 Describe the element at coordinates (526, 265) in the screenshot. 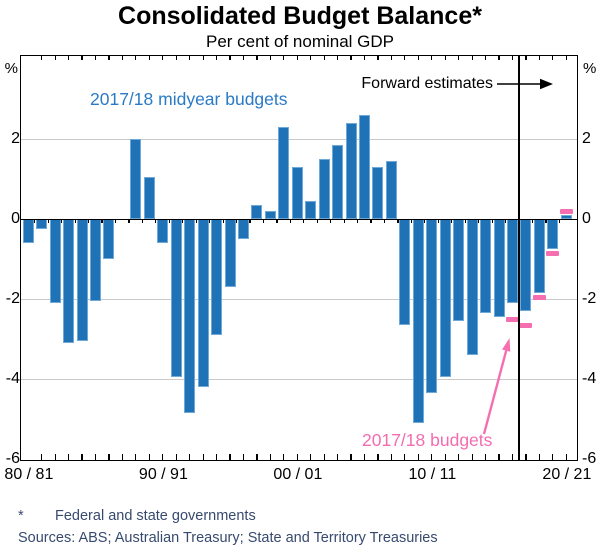

I see `bar-17/18` at that location.